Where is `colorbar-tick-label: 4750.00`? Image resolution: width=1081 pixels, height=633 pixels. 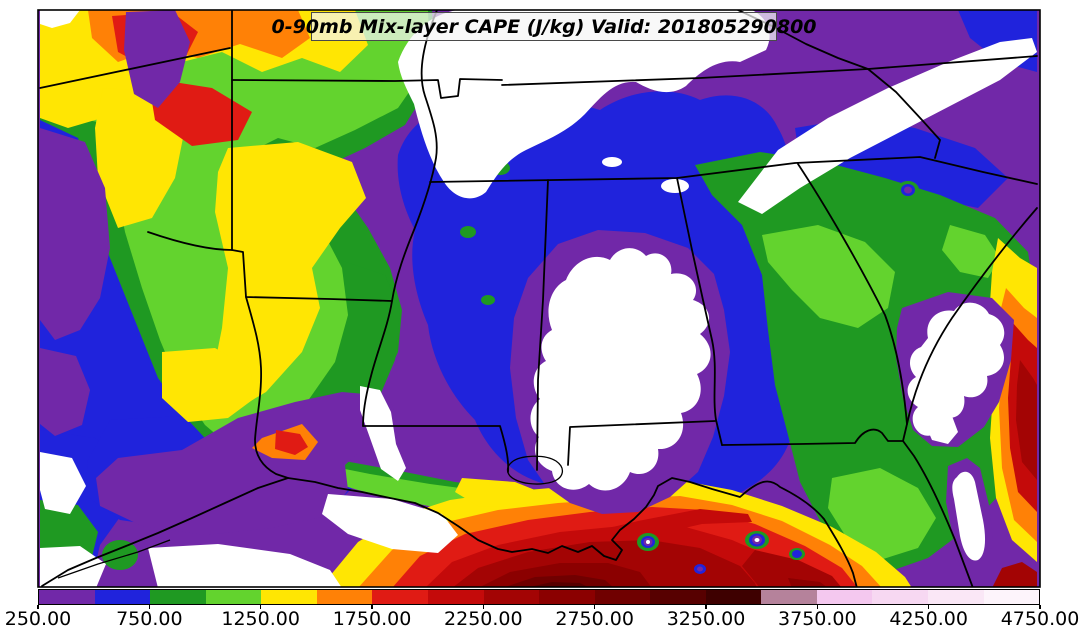
colorbar-tick-label: 4750.00 is located at coordinates (1040, 619).